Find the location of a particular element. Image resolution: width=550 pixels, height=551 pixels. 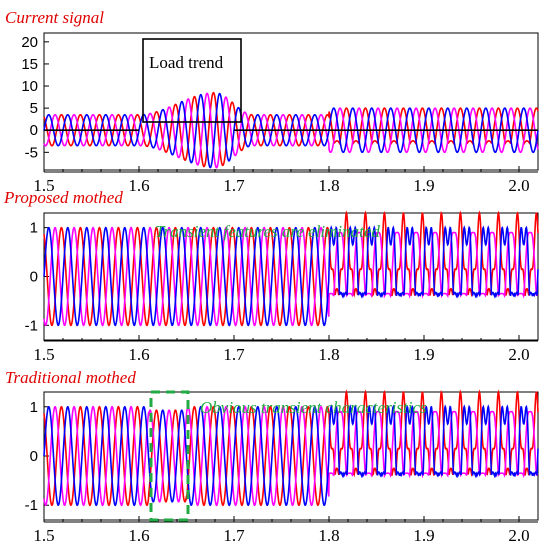

panel3-title: Traditional mothed is located at coordinates (70, 377).